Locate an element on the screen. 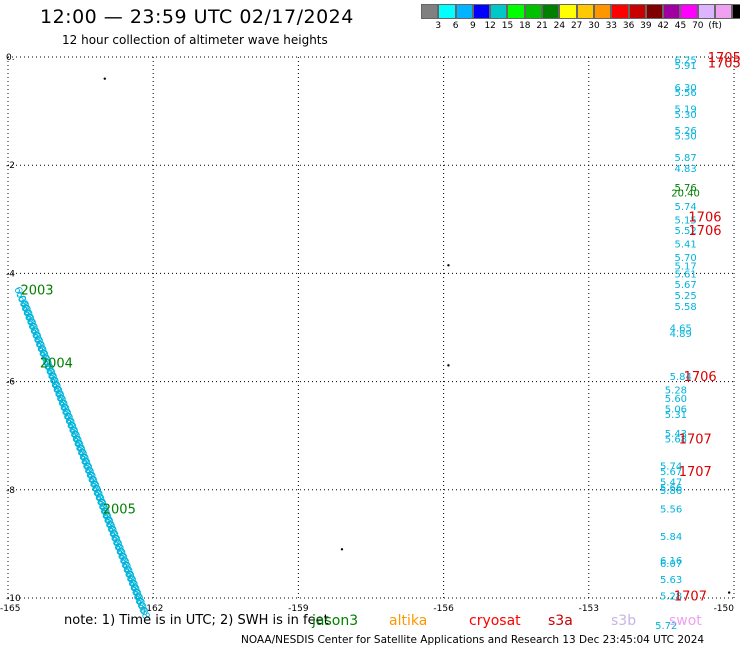 This screenshot has height=650, width=740. swh-data-label: 6.16 is located at coordinates (671, 561).